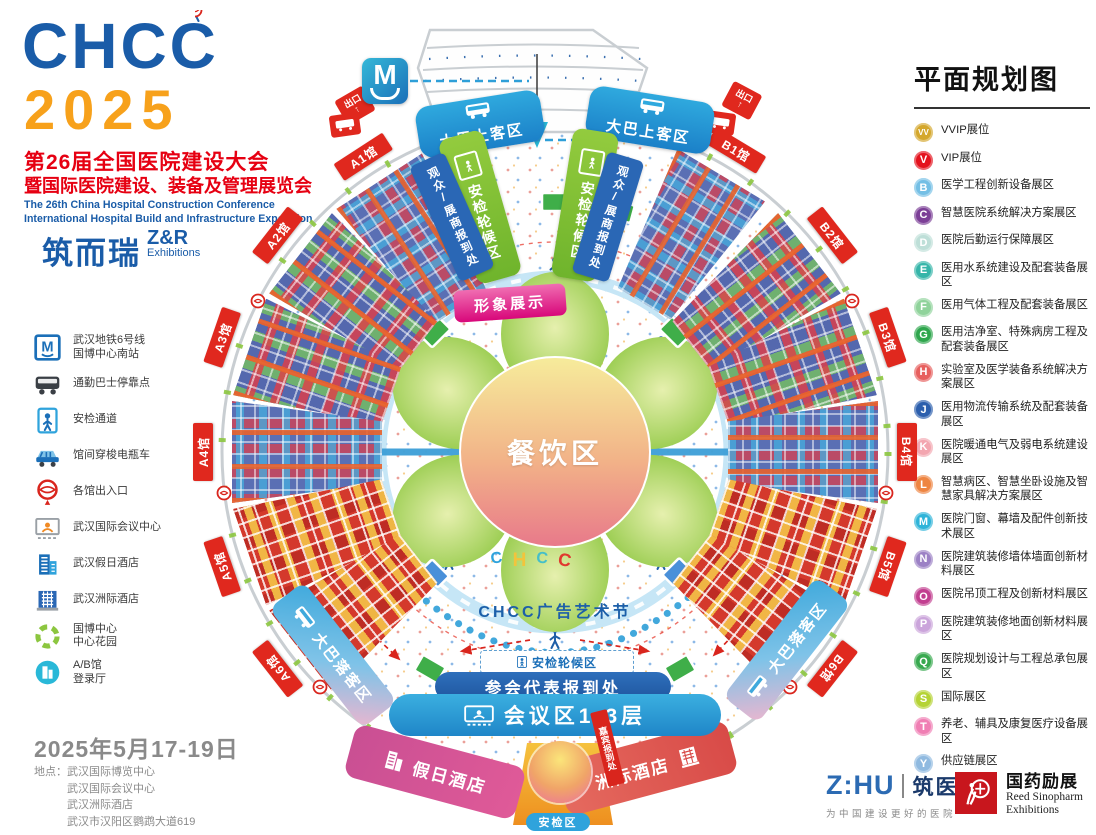 The height and width of the screenshot is (835, 1096). What do you see at coordinates (119, 564) in the screenshot?
I see `legend-item-holiday-inn: 武汉假日酒店` at bounding box center [119, 564].